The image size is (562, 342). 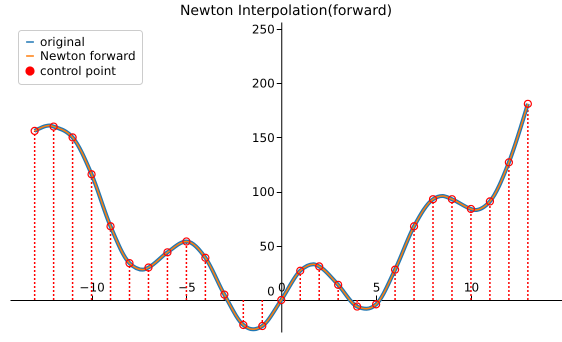 What do you see at coordinates (263, 137) in the screenshot?
I see `y-tick-label: 150` at bounding box center [263, 137].